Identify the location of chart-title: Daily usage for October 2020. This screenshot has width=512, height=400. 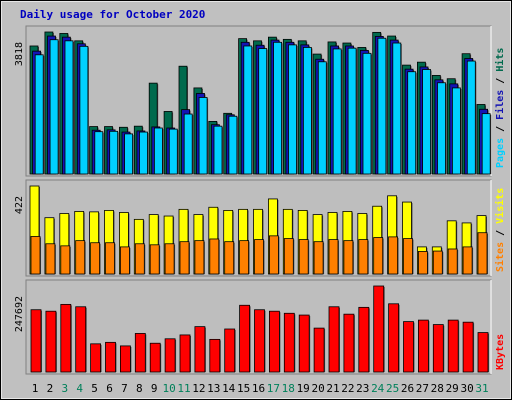
(113, 14).